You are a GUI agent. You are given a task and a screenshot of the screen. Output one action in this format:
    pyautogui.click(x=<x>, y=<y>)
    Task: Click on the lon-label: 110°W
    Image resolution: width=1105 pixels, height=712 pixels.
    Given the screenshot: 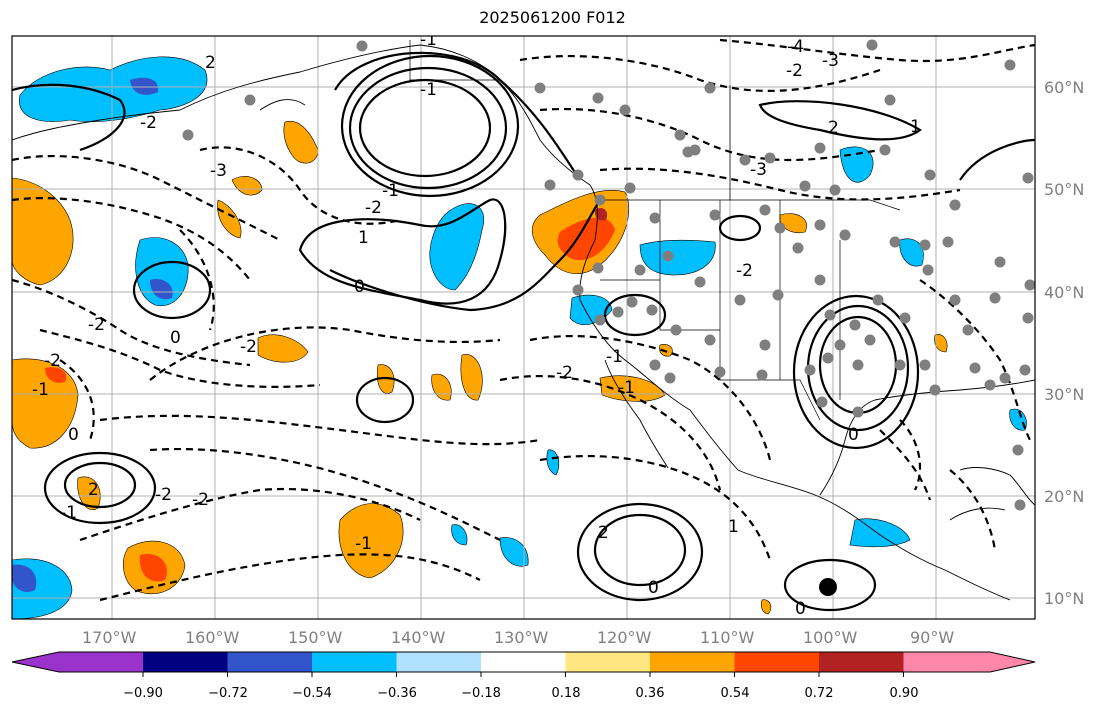 What is the action you would take?
    pyautogui.click(x=727, y=637)
    